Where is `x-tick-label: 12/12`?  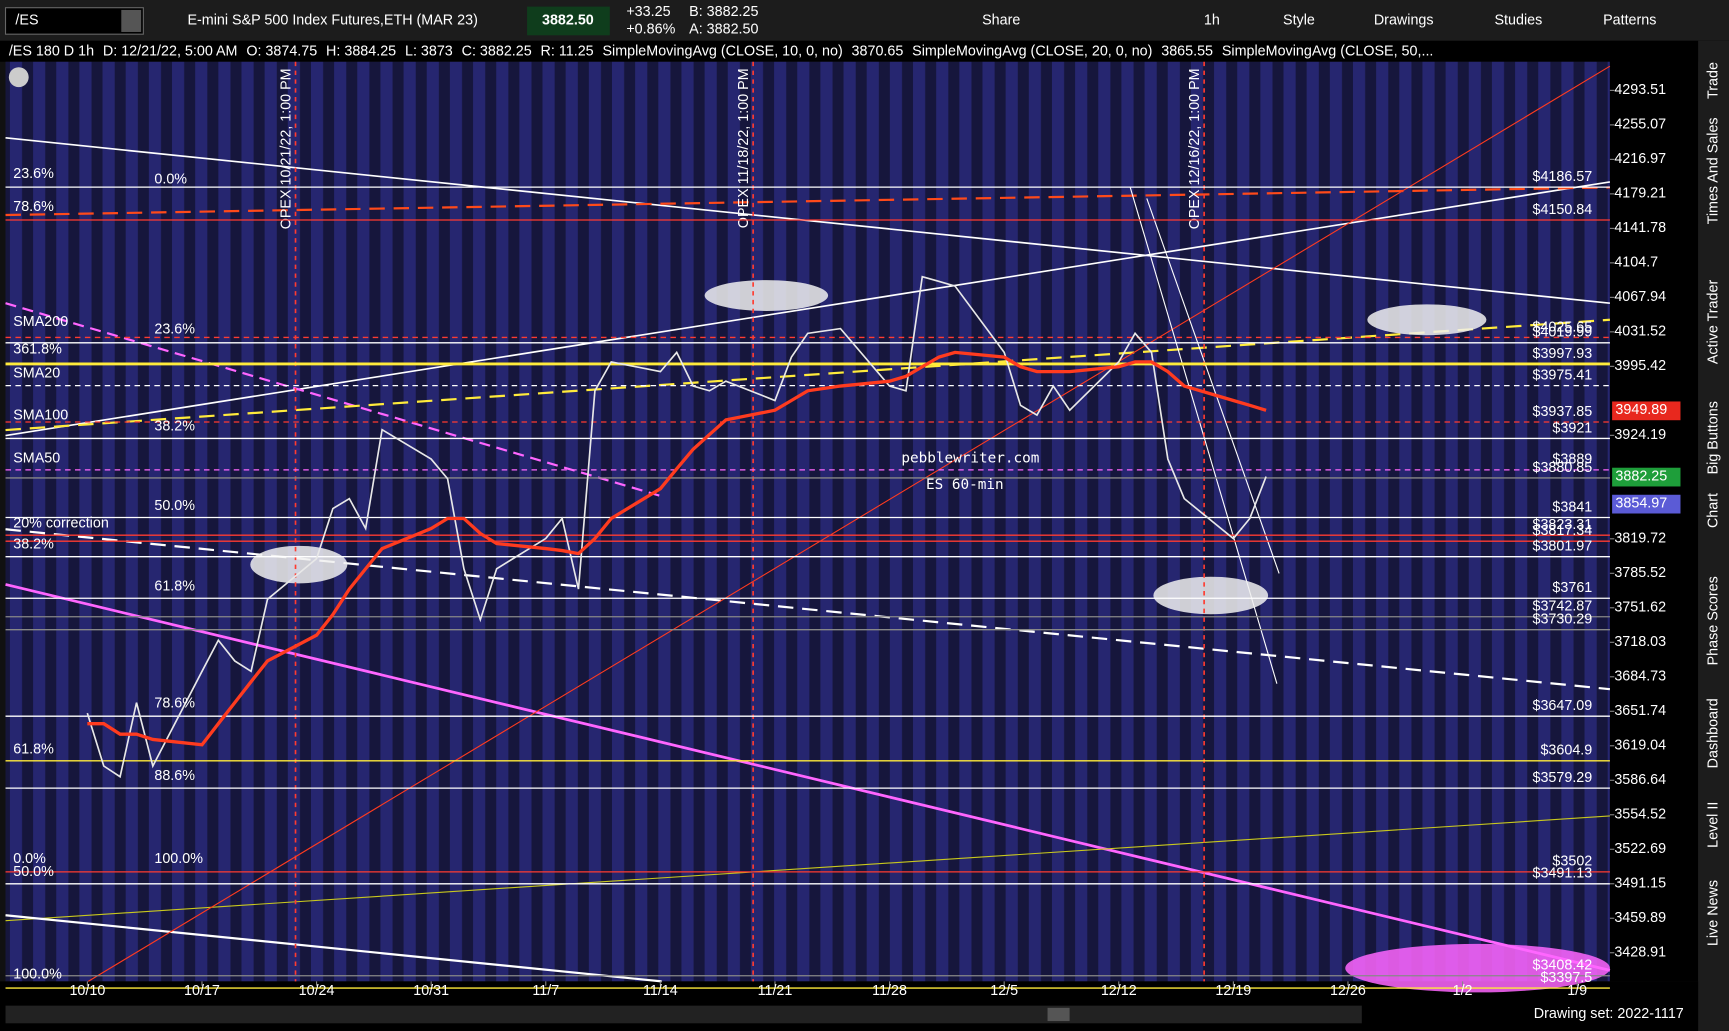 x-tick-label: 12/12 is located at coordinates (1119, 991).